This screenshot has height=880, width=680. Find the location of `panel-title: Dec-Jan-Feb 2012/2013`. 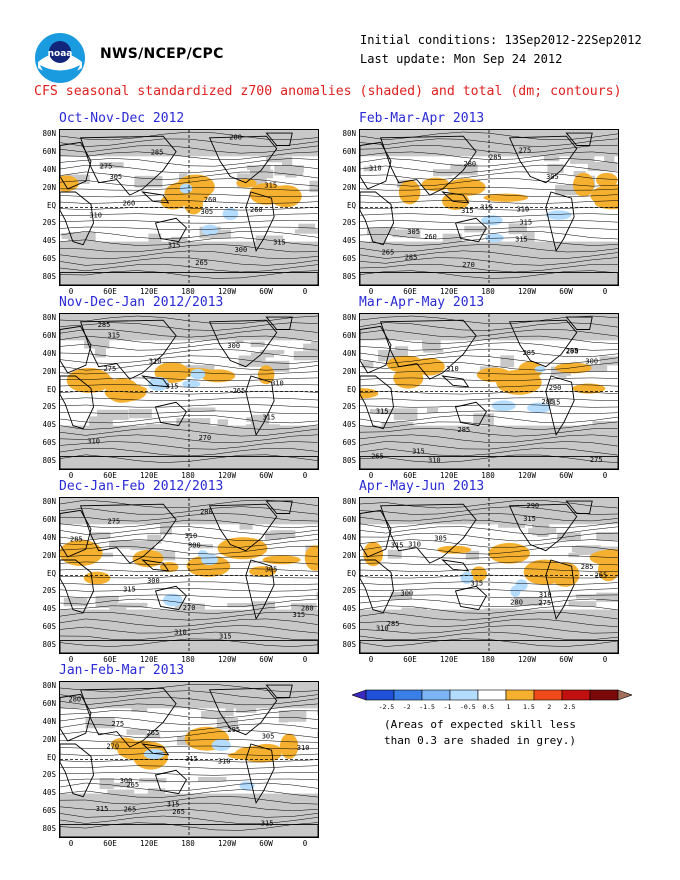

panel-title: Dec-Jan-Feb 2012/2013 is located at coordinates (141, 486).